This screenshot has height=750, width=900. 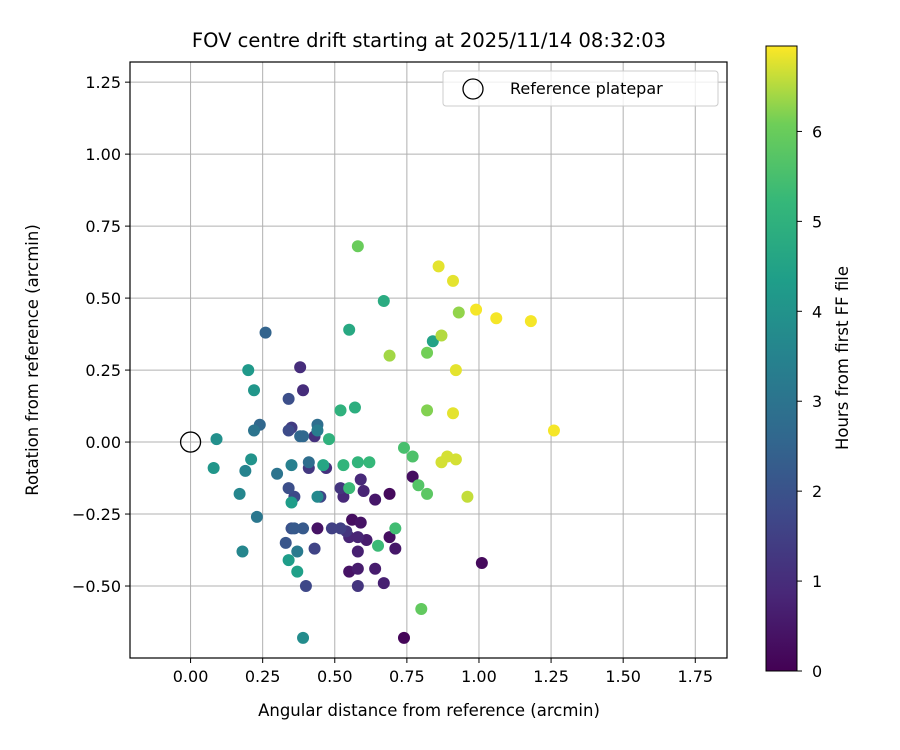 What do you see at coordinates (479, 676) in the screenshot?
I see `x-tick-label: 1.00` at bounding box center [479, 676].